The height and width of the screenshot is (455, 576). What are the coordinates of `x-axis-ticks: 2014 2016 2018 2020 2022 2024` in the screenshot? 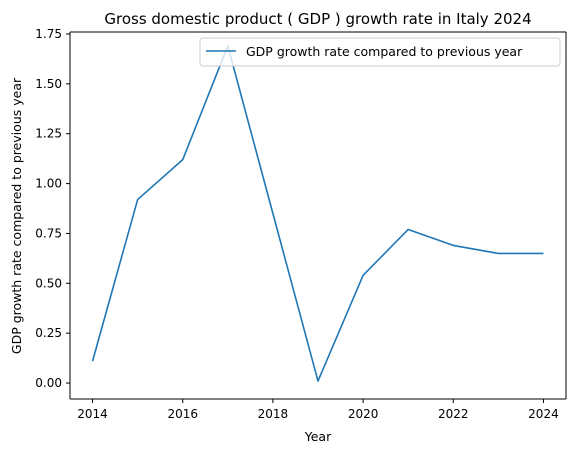 It's located at (318, 410).